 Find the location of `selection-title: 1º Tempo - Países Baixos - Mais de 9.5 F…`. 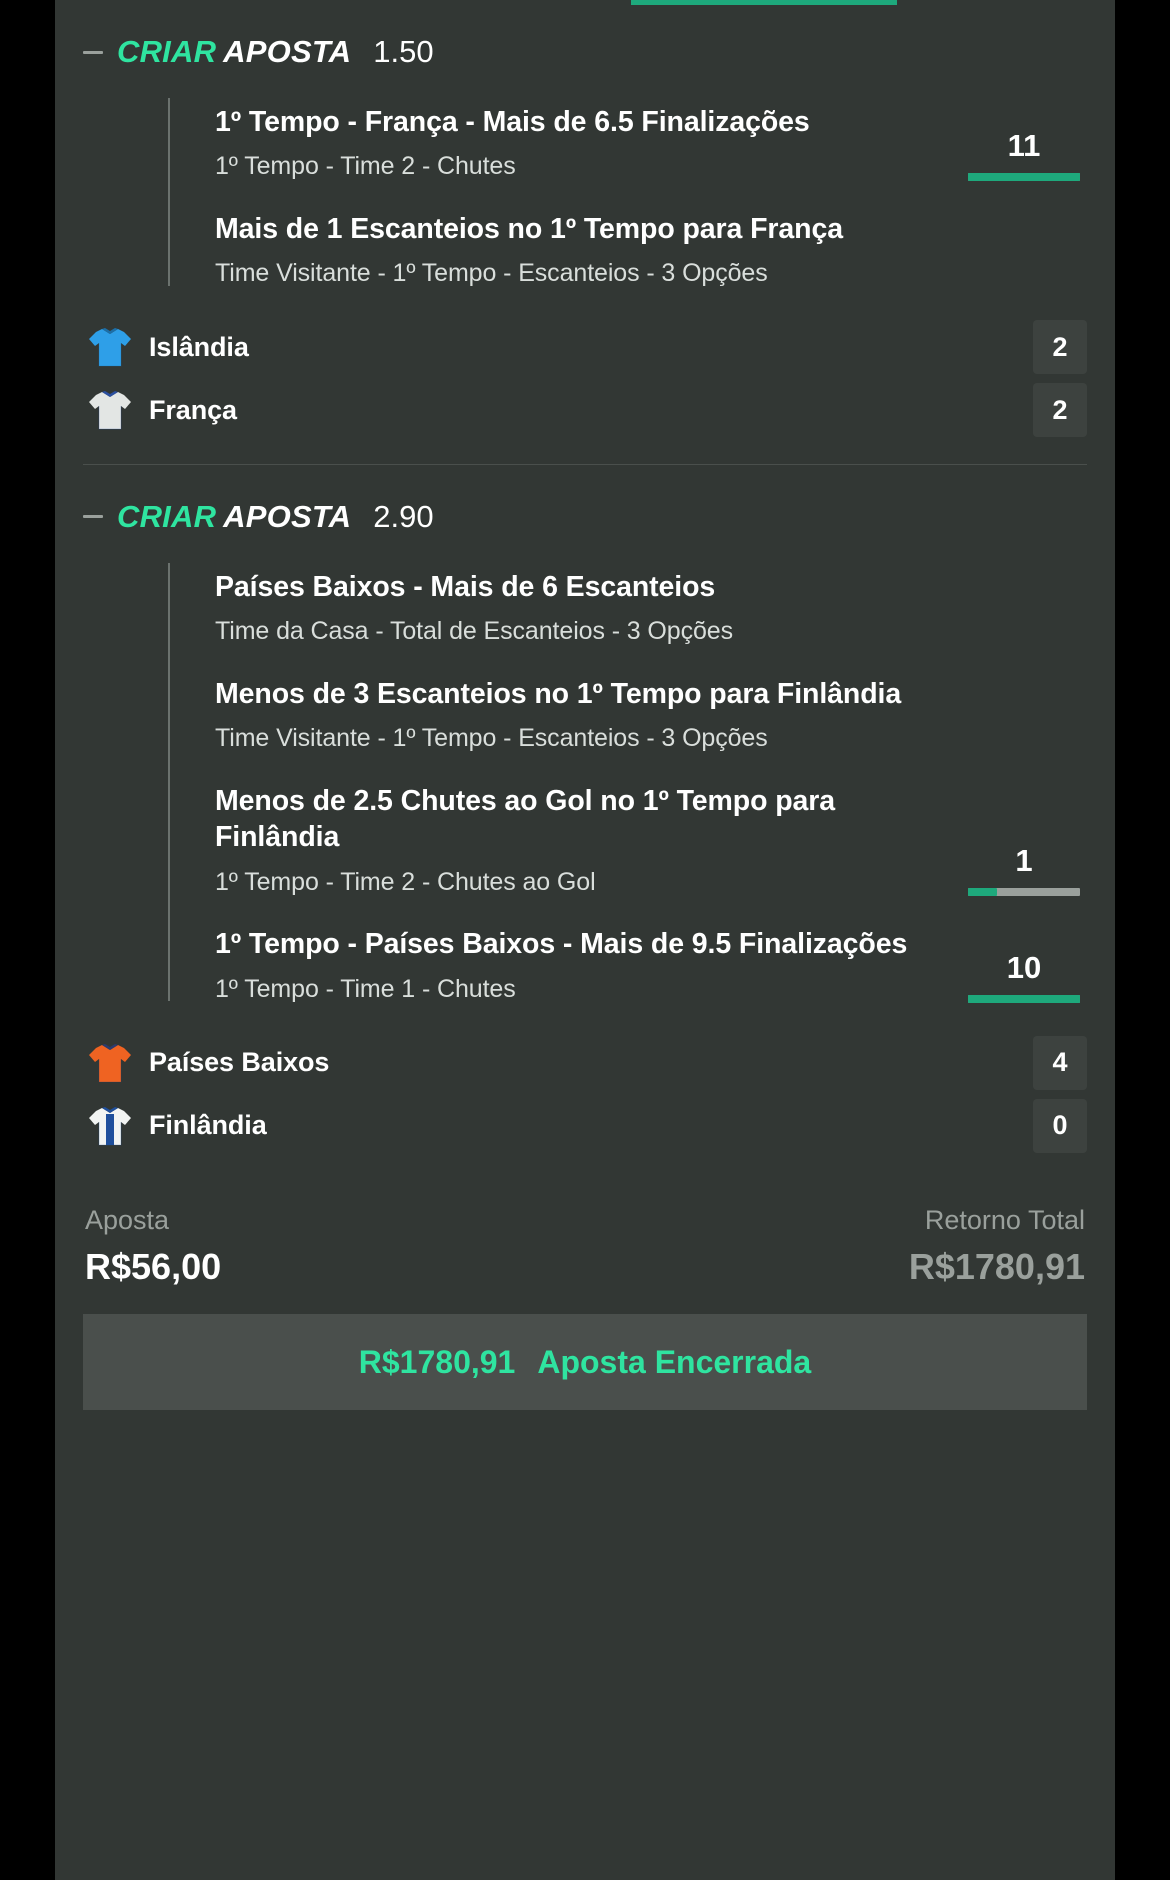

selection-title: 1º Tempo - Países Baixos - Mais de 9.5 F… is located at coordinates (561, 944).